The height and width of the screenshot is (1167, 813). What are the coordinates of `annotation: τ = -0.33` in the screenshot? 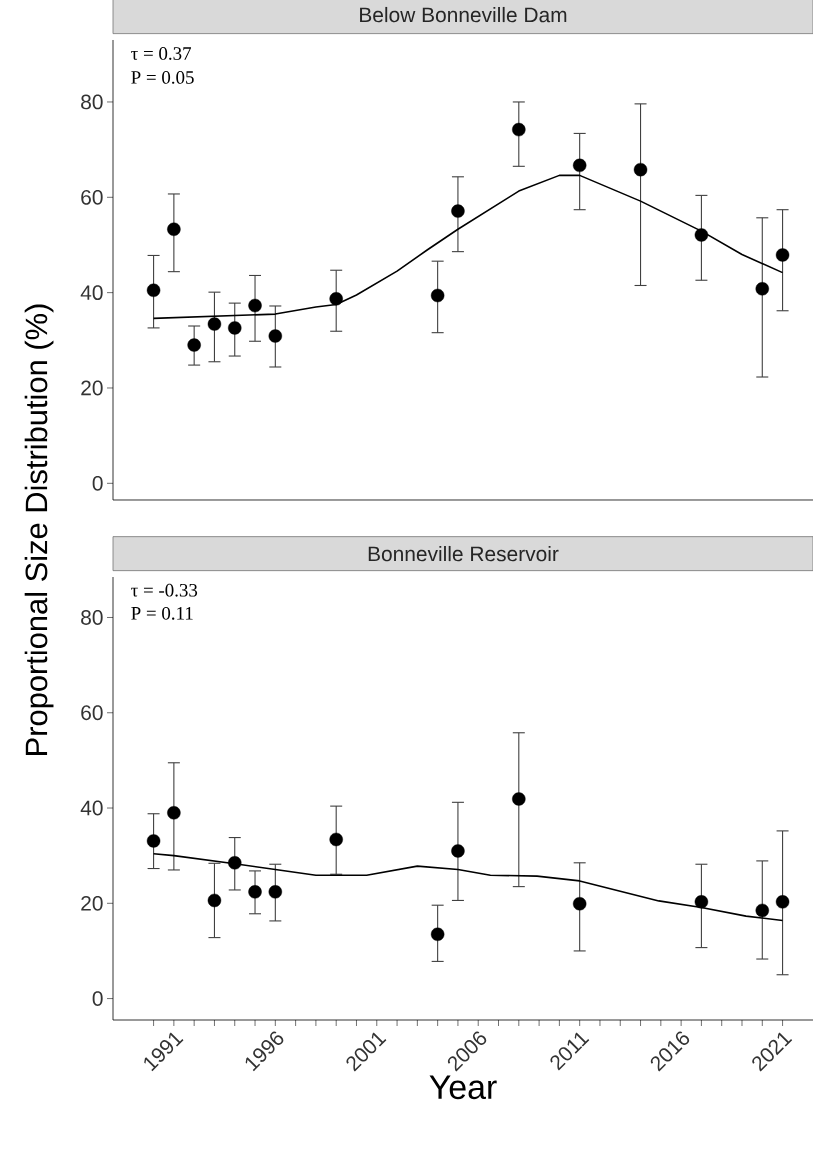 It's located at (164, 590).